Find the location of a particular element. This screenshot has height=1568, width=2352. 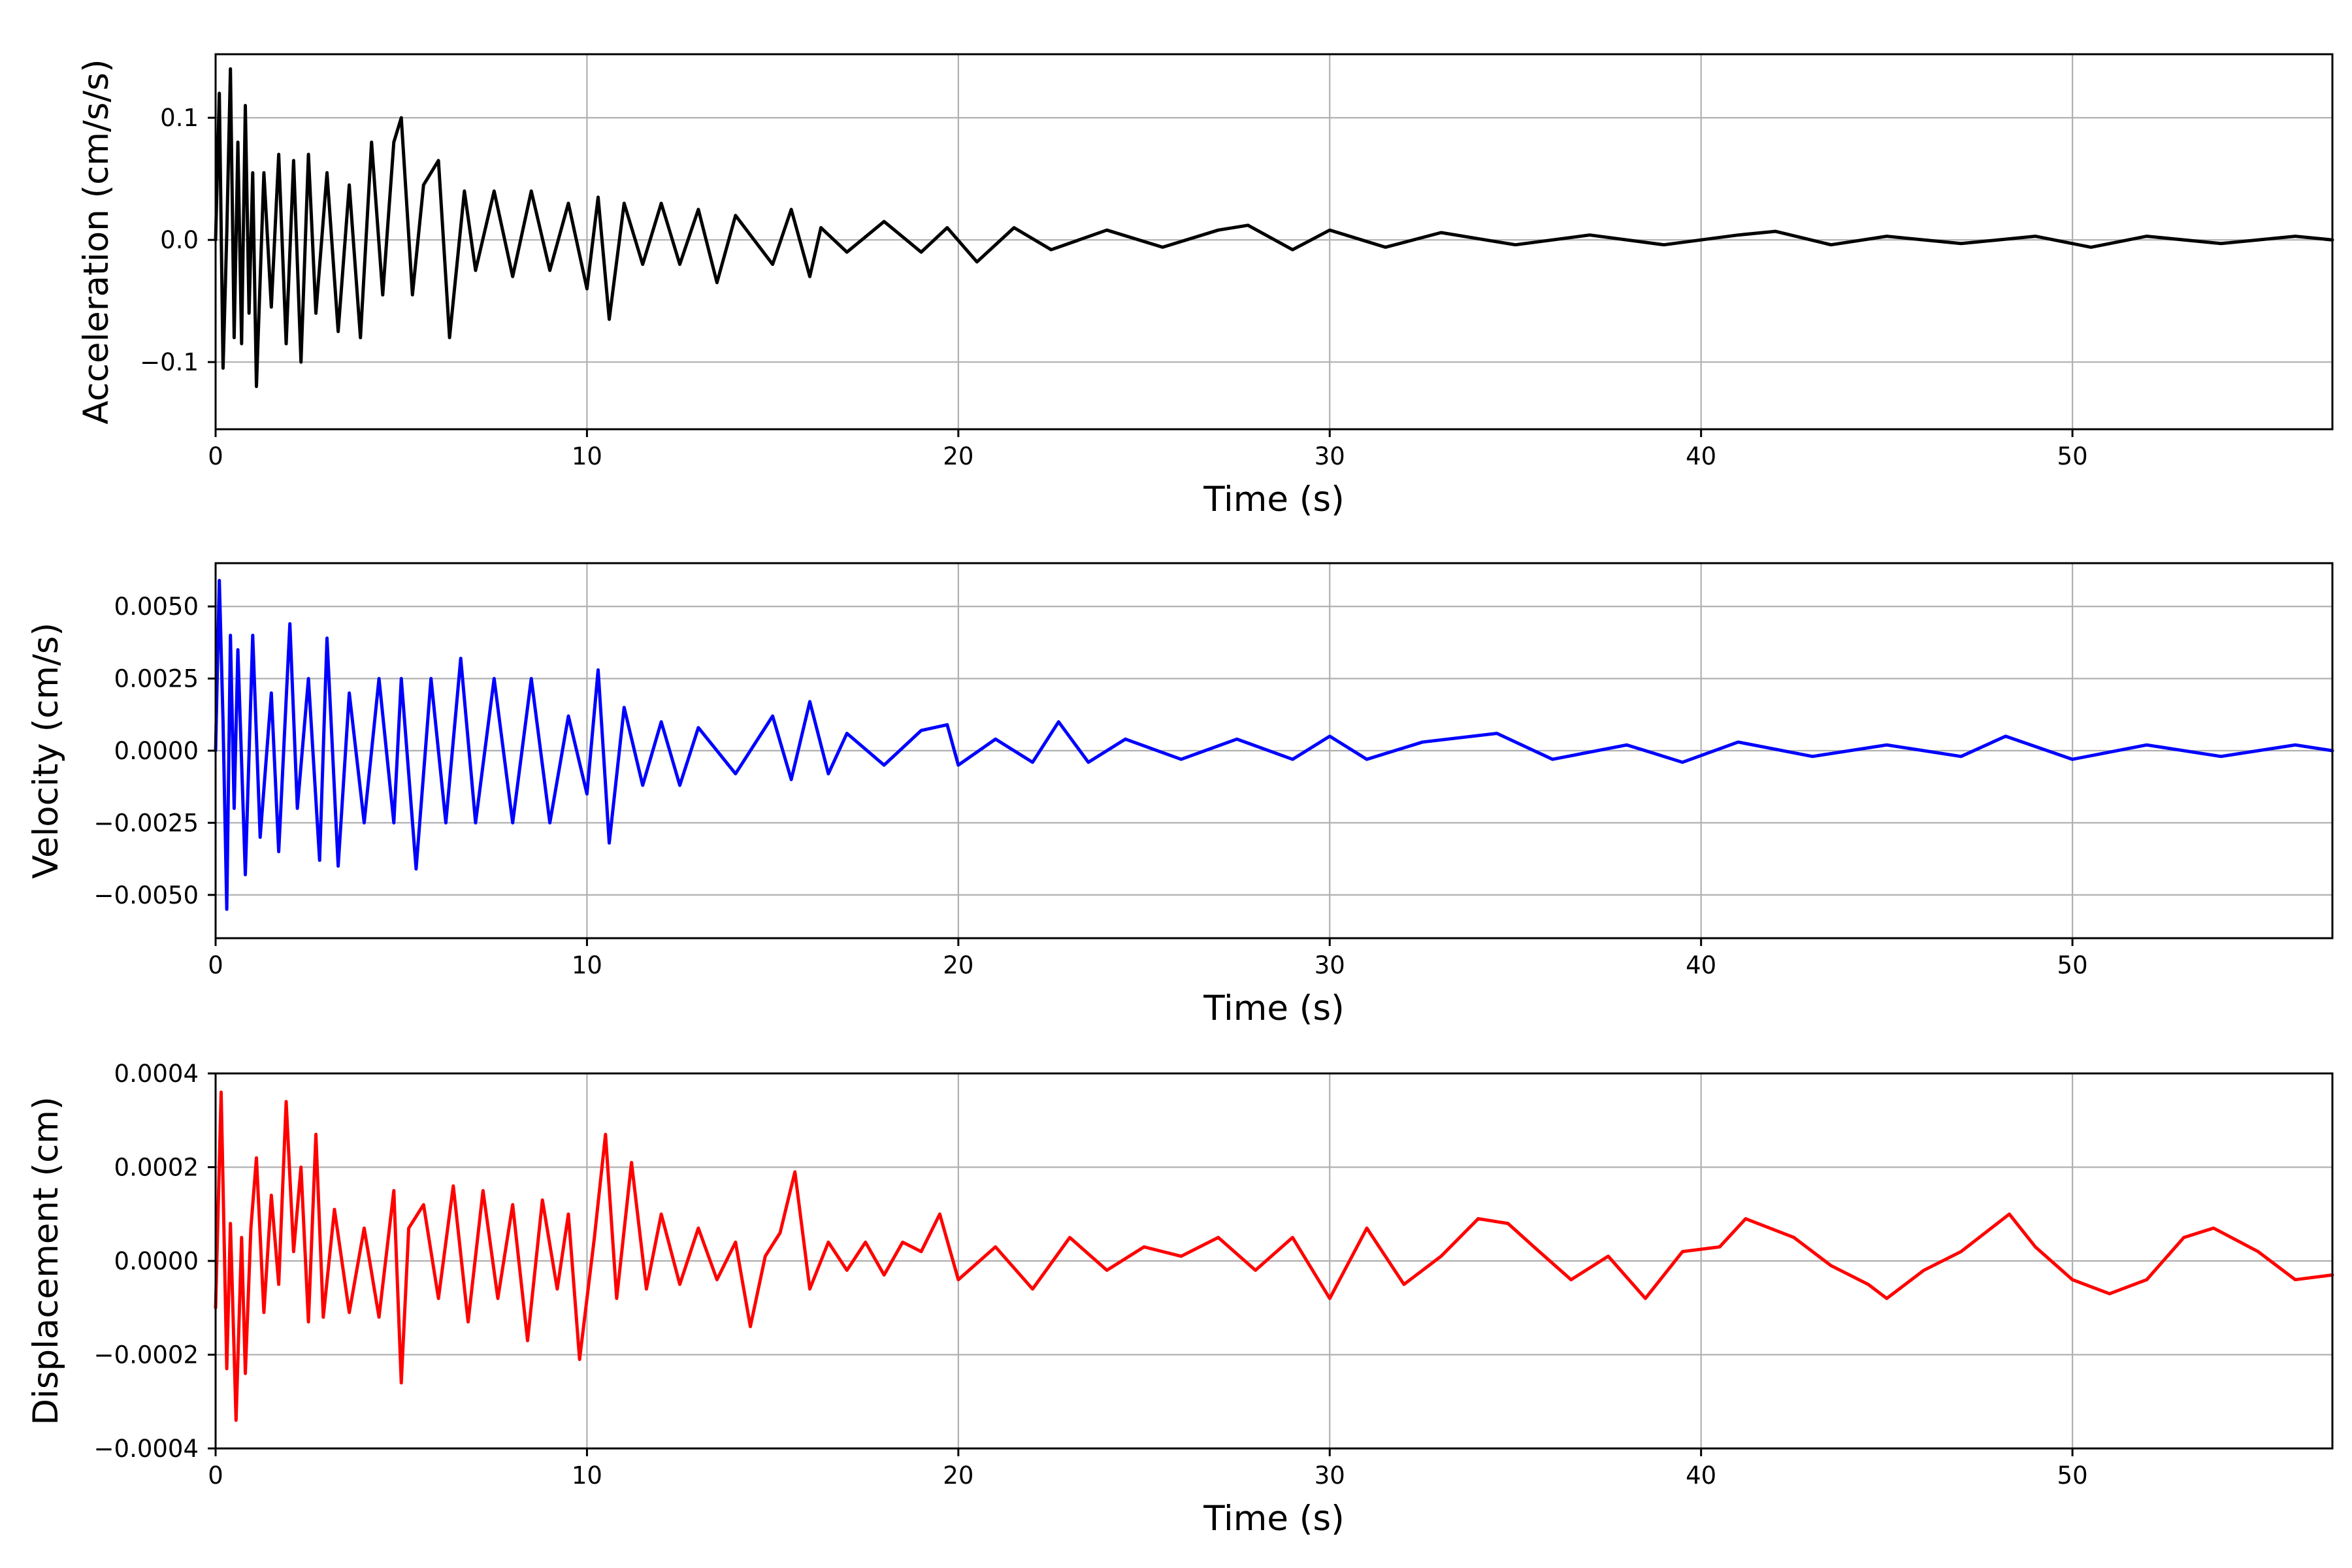

acceleration-y-axis-label: Acceleration (cm/s/s) is located at coordinates (96, 241).